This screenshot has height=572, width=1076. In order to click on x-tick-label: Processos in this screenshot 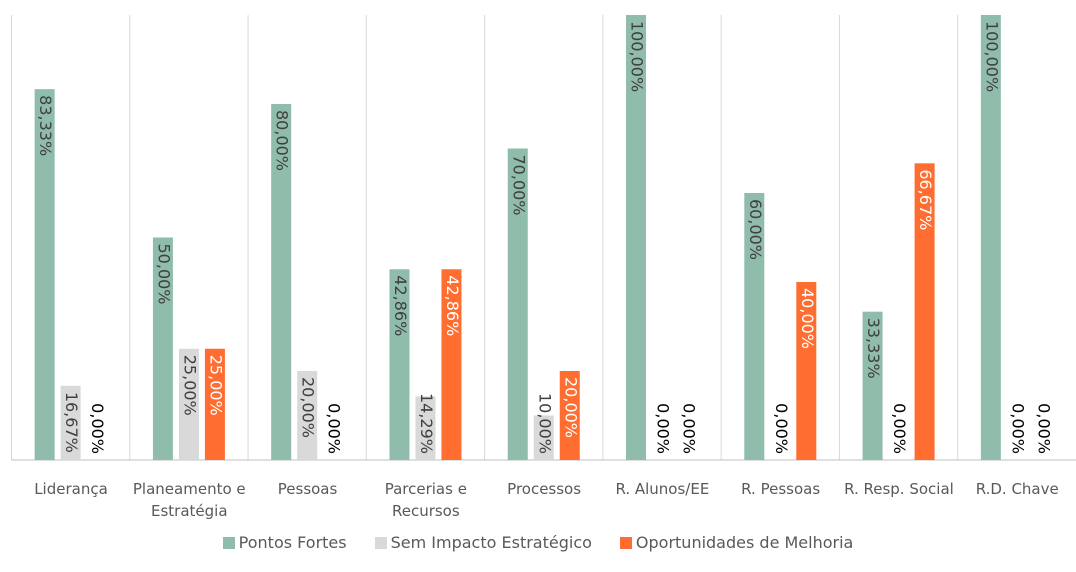, I will do `click(544, 489)`.